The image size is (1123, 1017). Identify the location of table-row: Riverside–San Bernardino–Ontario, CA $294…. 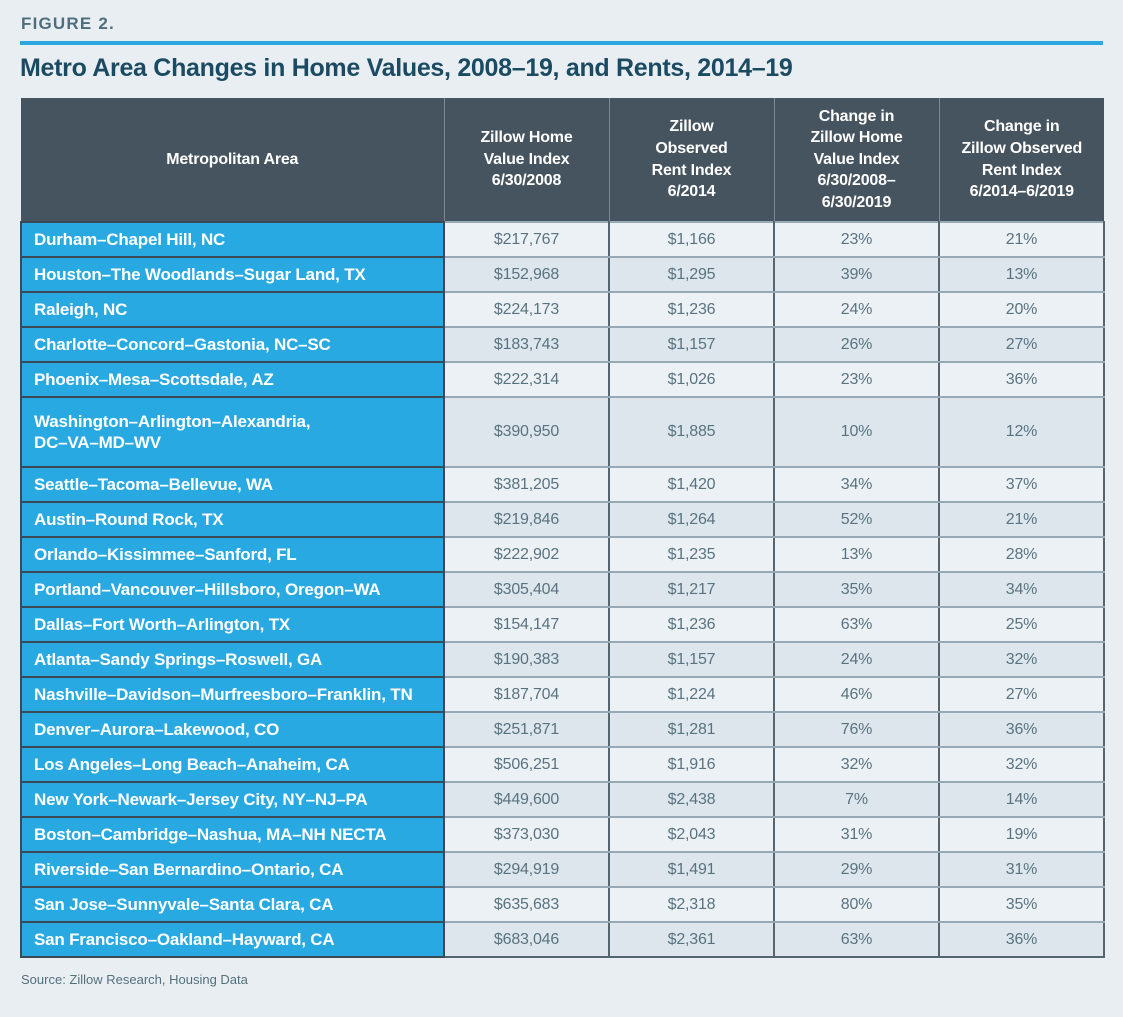
(562, 869).